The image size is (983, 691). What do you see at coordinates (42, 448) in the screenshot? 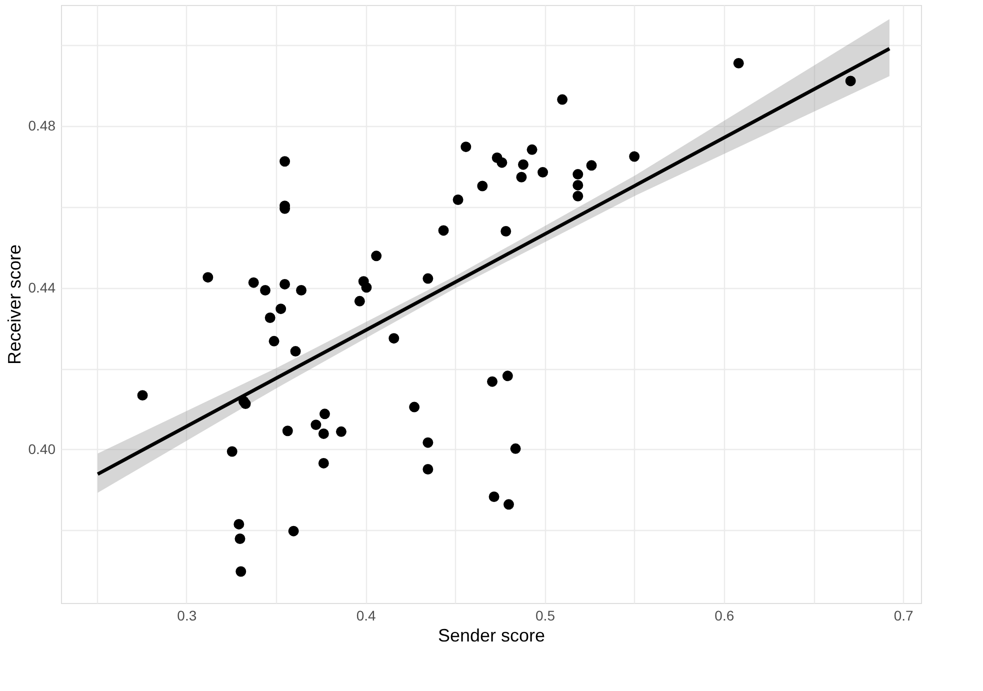
I see `y-tick-label: 0.40` at bounding box center [42, 448].